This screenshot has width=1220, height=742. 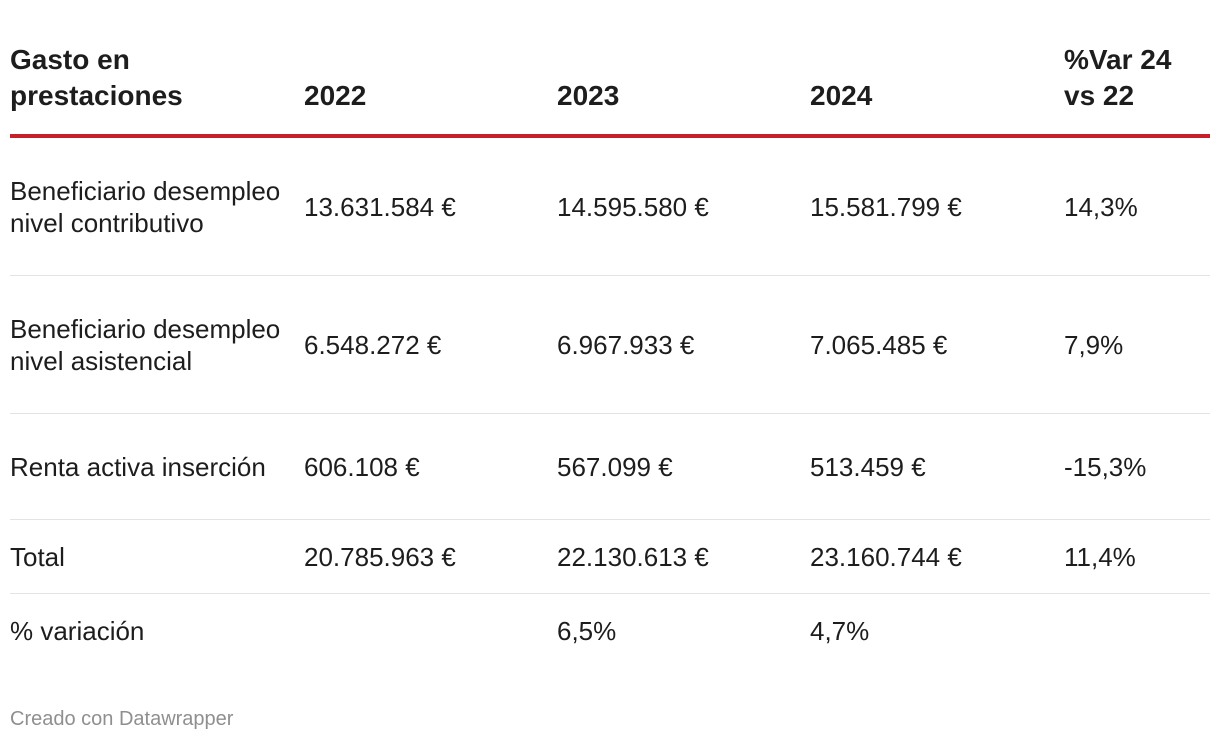 What do you see at coordinates (77, 631) in the screenshot?
I see `row-label: % variación` at bounding box center [77, 631].